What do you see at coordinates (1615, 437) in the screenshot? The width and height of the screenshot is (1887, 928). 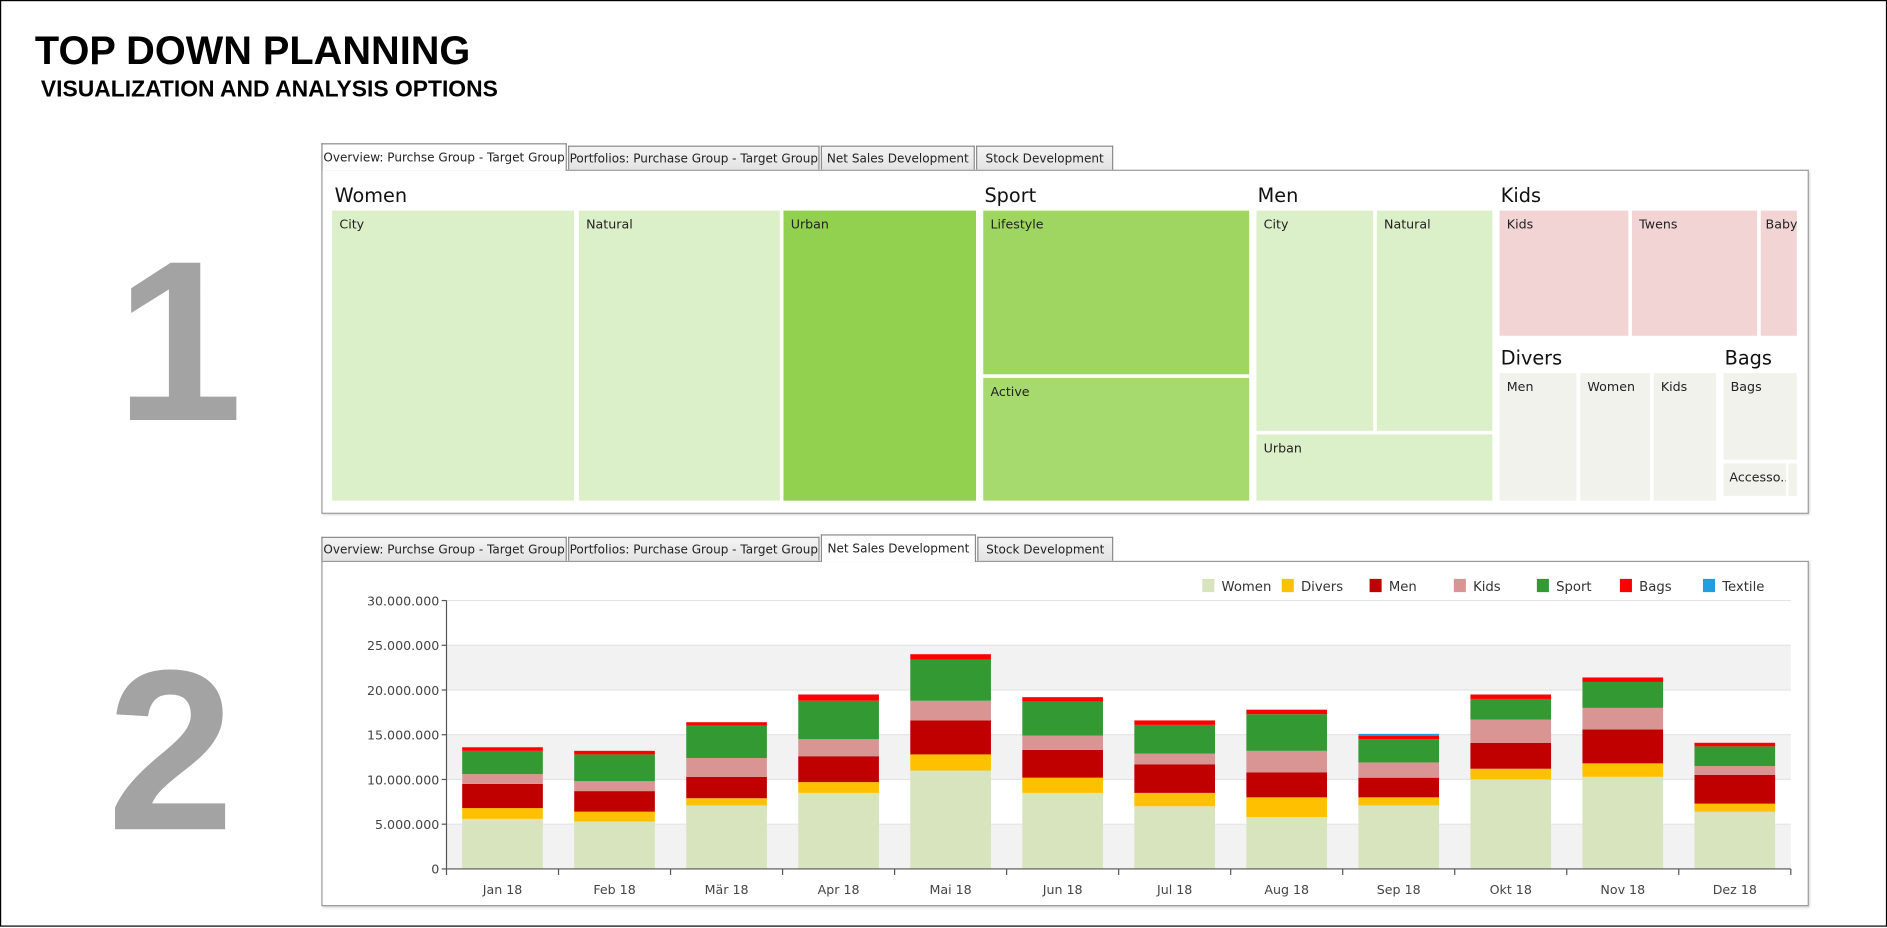 I see `cell-divers-women: Women` at bounding box center [1615, 437].